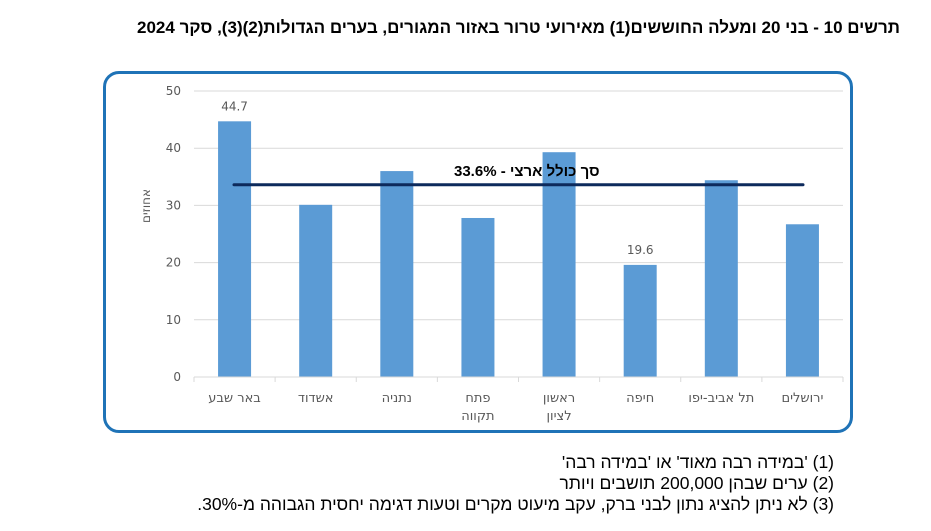 This screenshot has height=531, width=931. What do you see at coordinates (477, 398) in the screenshot?
I see `category-label: פתח` at bounding box center [477, 398].